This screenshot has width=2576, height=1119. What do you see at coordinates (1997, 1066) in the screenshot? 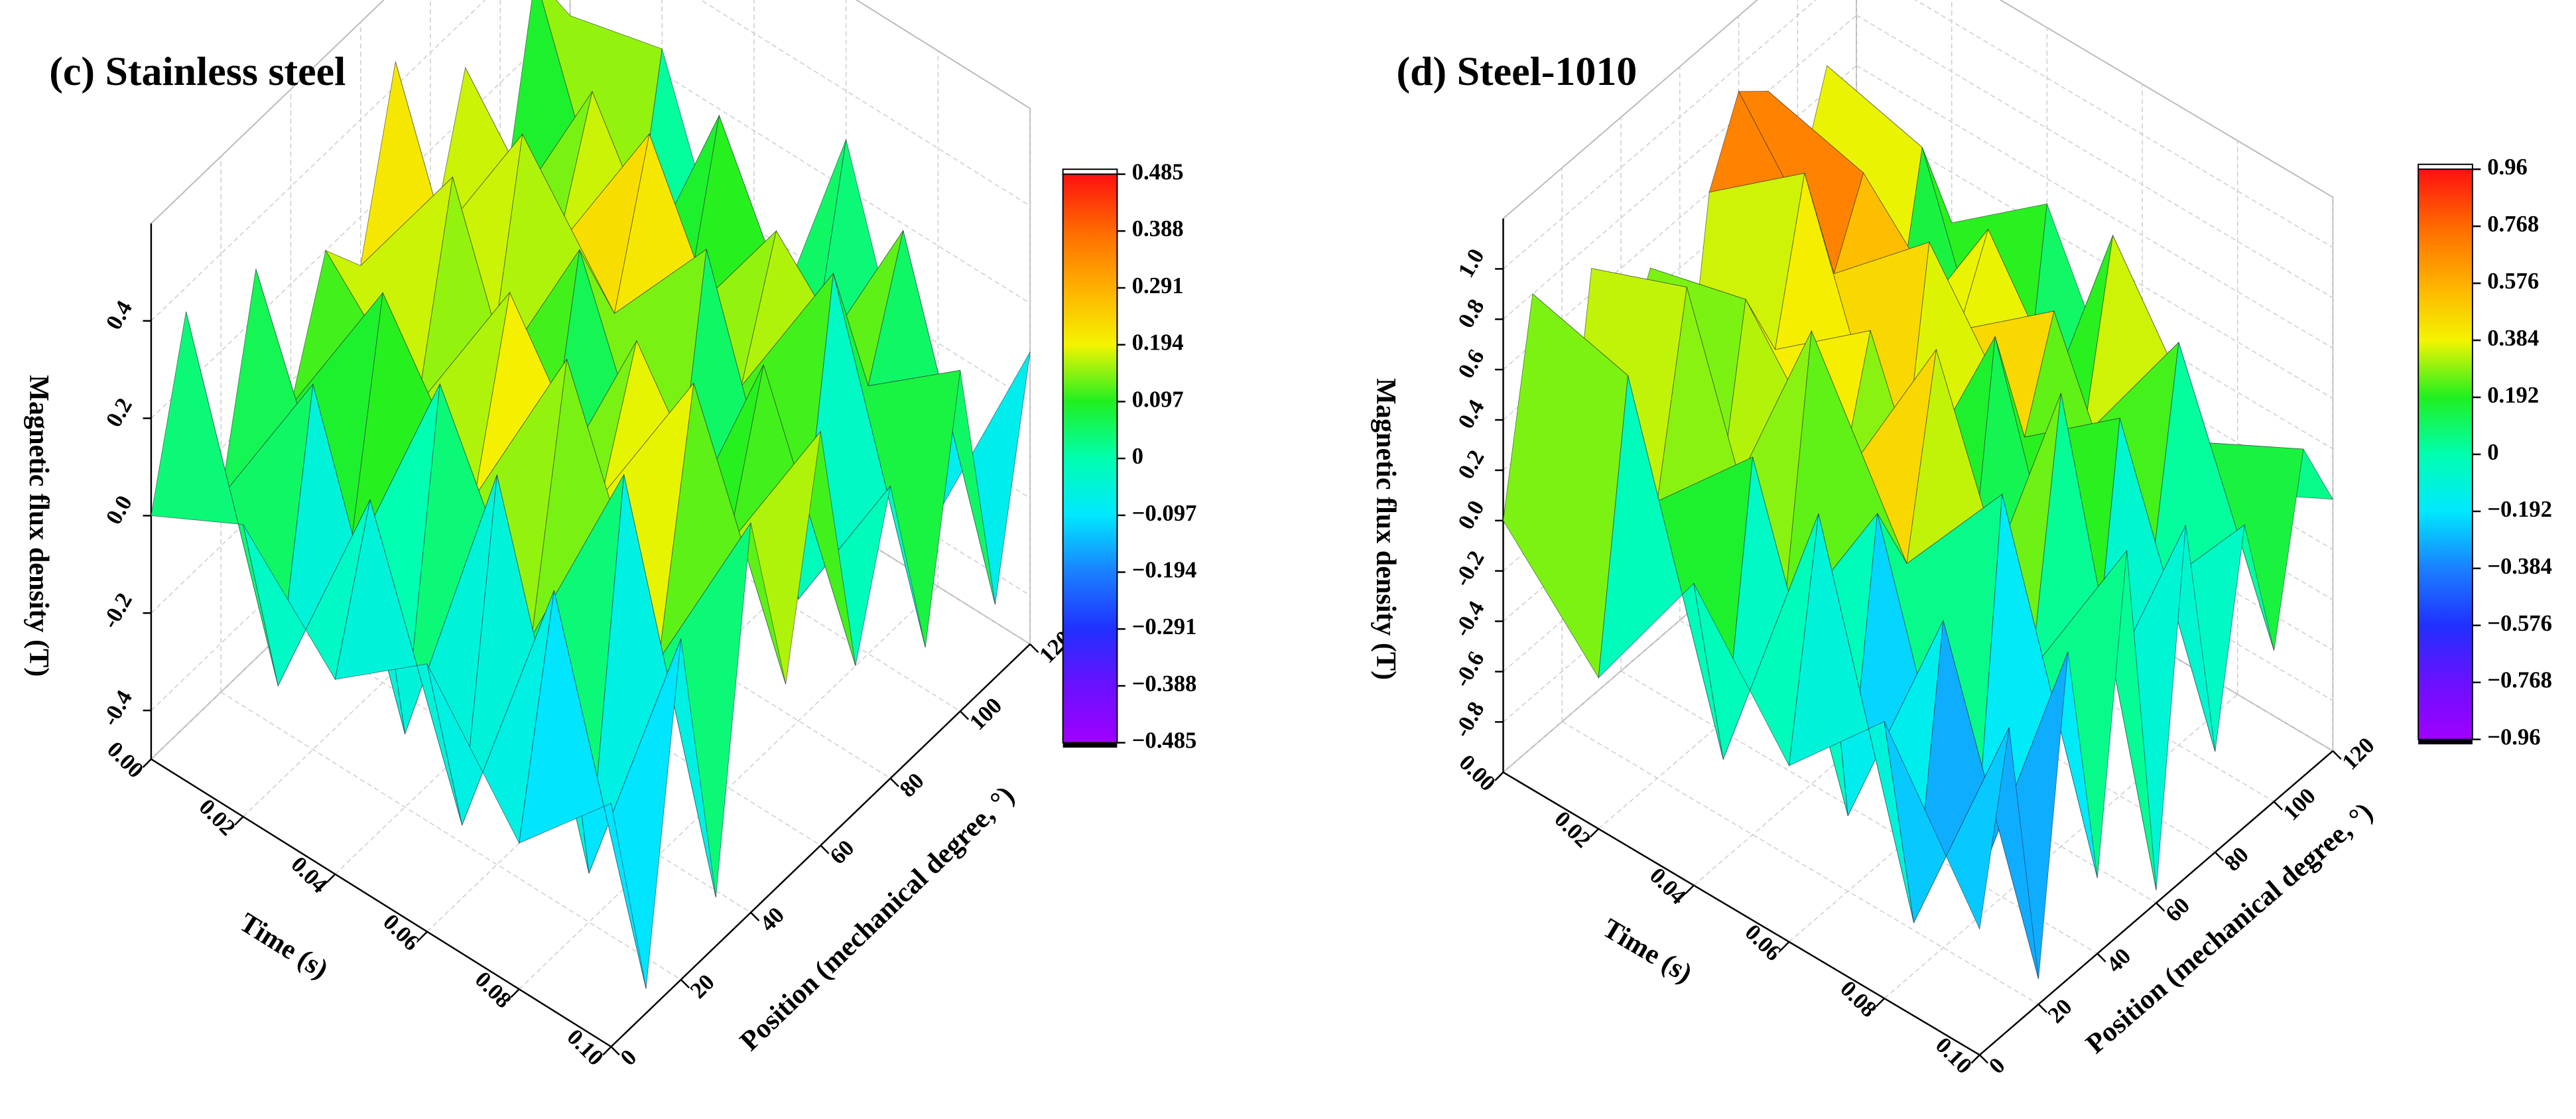
I see `y-tick-label: 0` at bounding box center [1997, 1066].